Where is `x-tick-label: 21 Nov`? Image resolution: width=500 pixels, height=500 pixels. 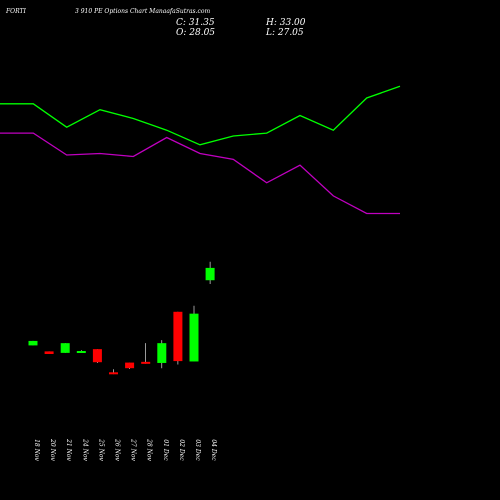
x-tick-label: 21 Nov is located at coordinates (68, 449).